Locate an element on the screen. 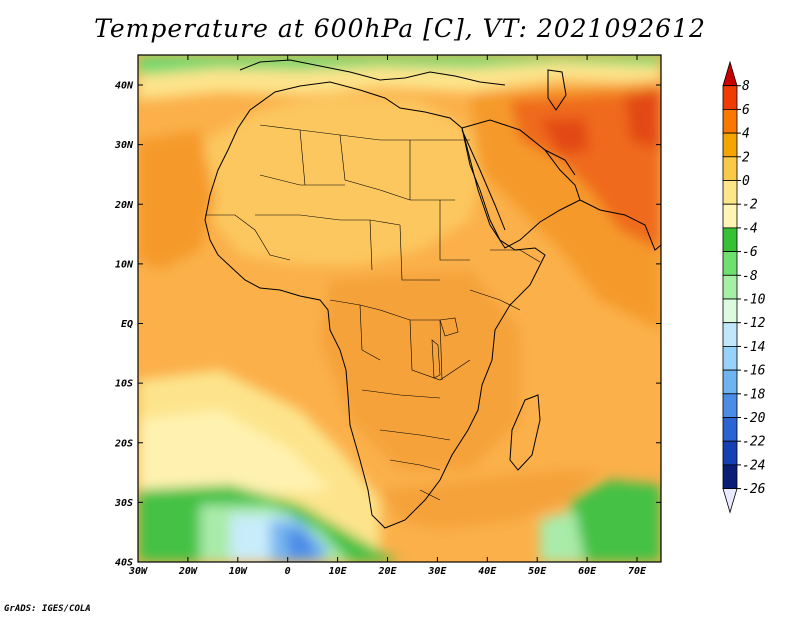 This screenshot has height=618, width=800. colorbar-label: 8 is located at coordinates (746, 86).